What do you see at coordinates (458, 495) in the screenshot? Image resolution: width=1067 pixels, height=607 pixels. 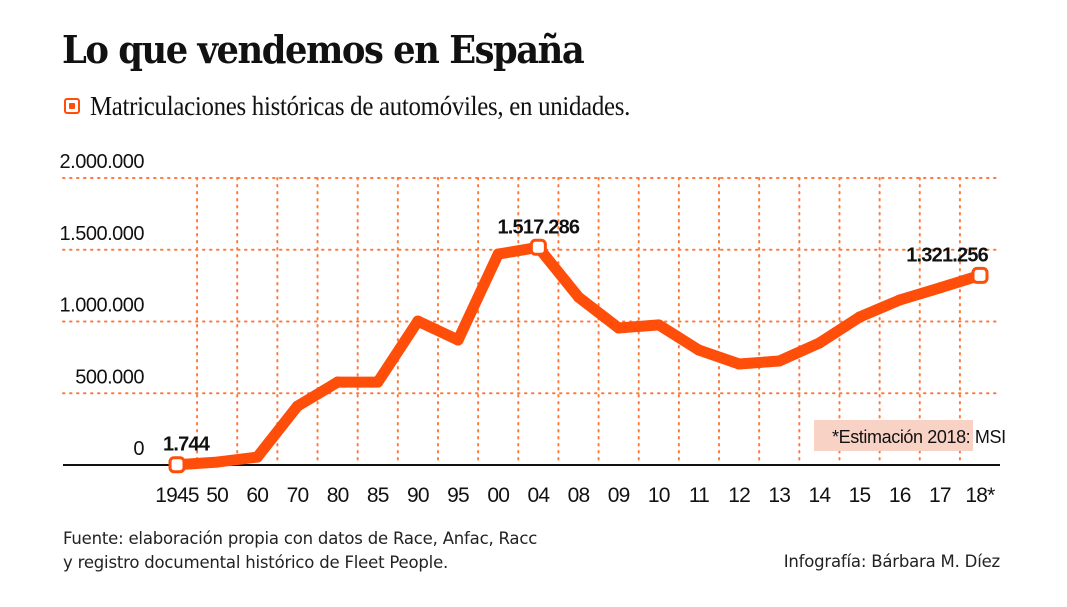 I see `x-tick-label: 95` at bounding box center [458, 495].